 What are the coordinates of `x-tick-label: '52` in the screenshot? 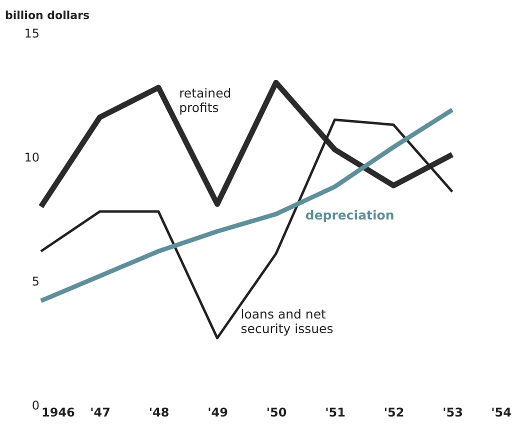 It's located at (394, 413).